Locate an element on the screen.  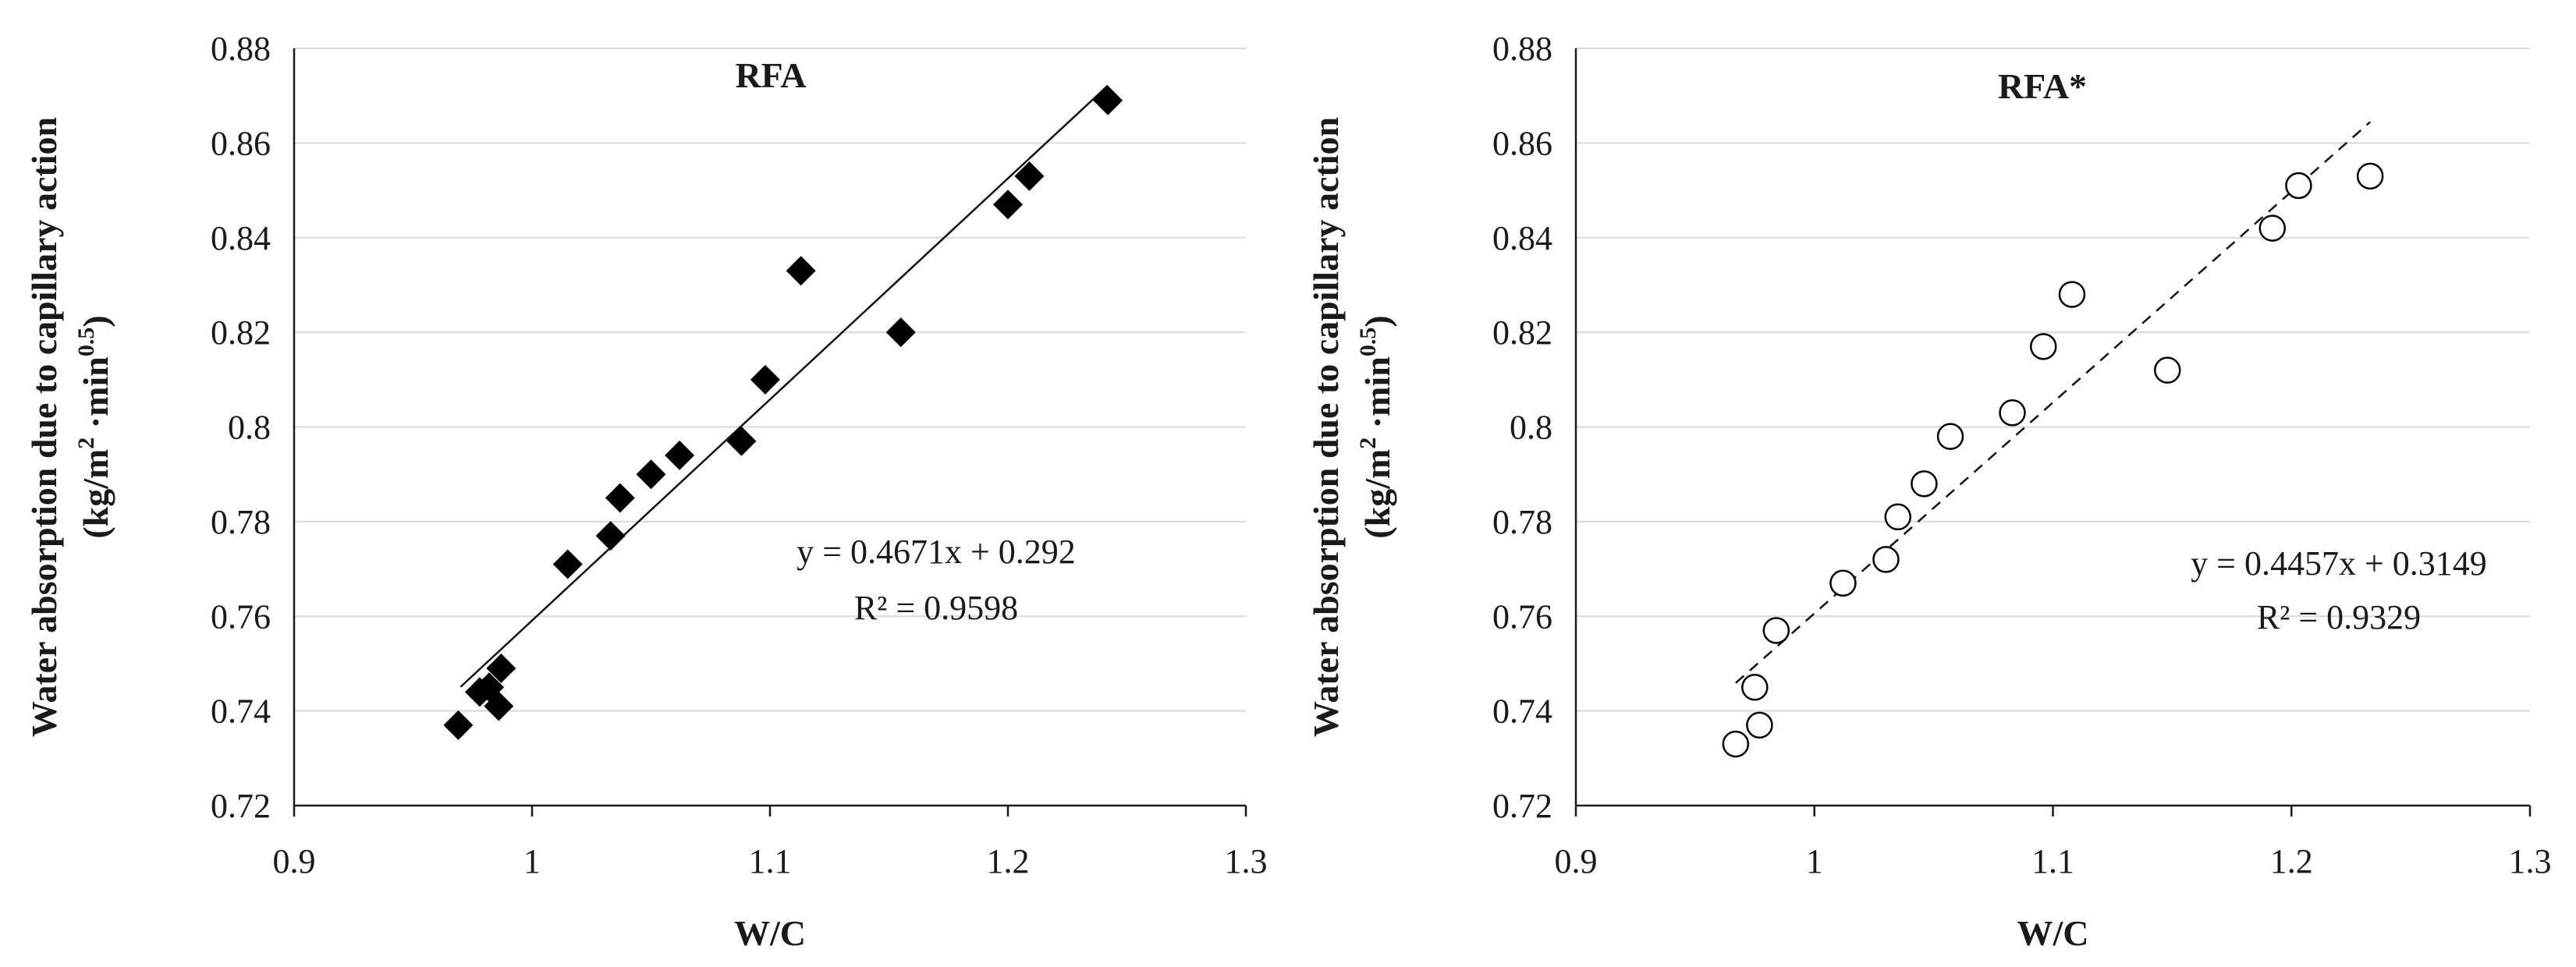
trendline-equation: y = 0.4457x + 0.3149 is located at coordinates (2339, 563).